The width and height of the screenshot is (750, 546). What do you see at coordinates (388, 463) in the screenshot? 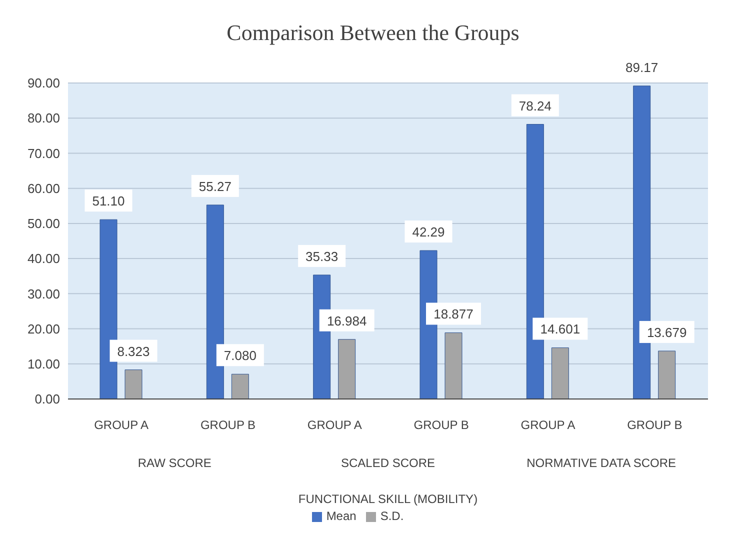
I see `text: SCALED SCORE` at bounding box center [388, 463].